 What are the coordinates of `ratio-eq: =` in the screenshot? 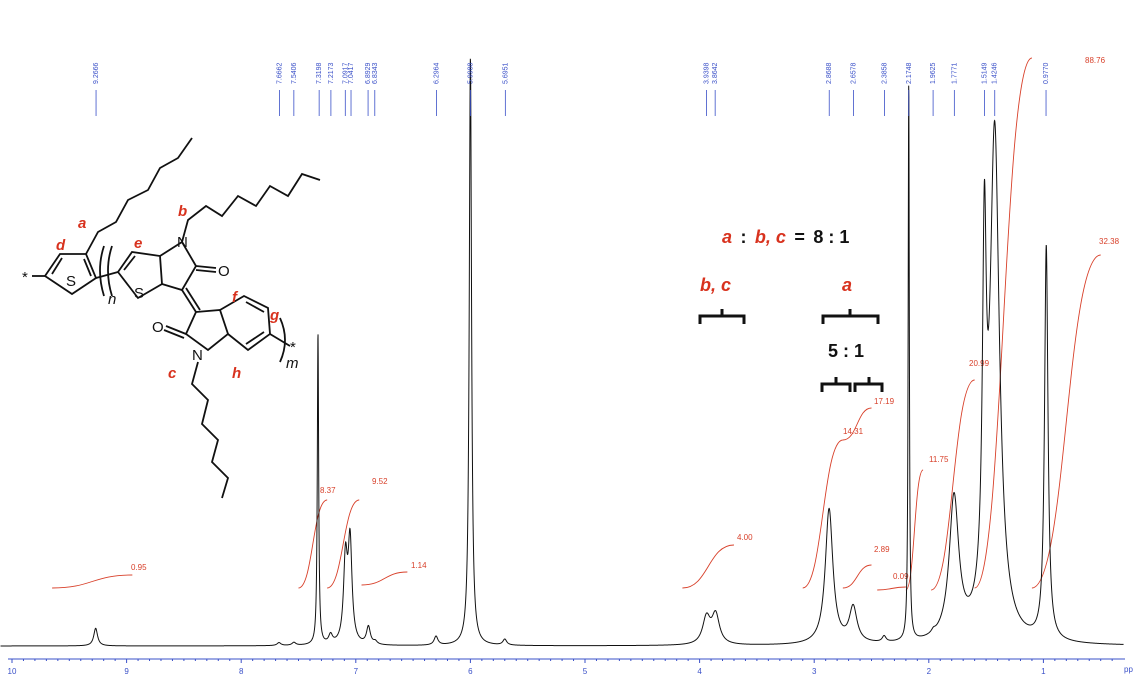 It's located at (799, 237).